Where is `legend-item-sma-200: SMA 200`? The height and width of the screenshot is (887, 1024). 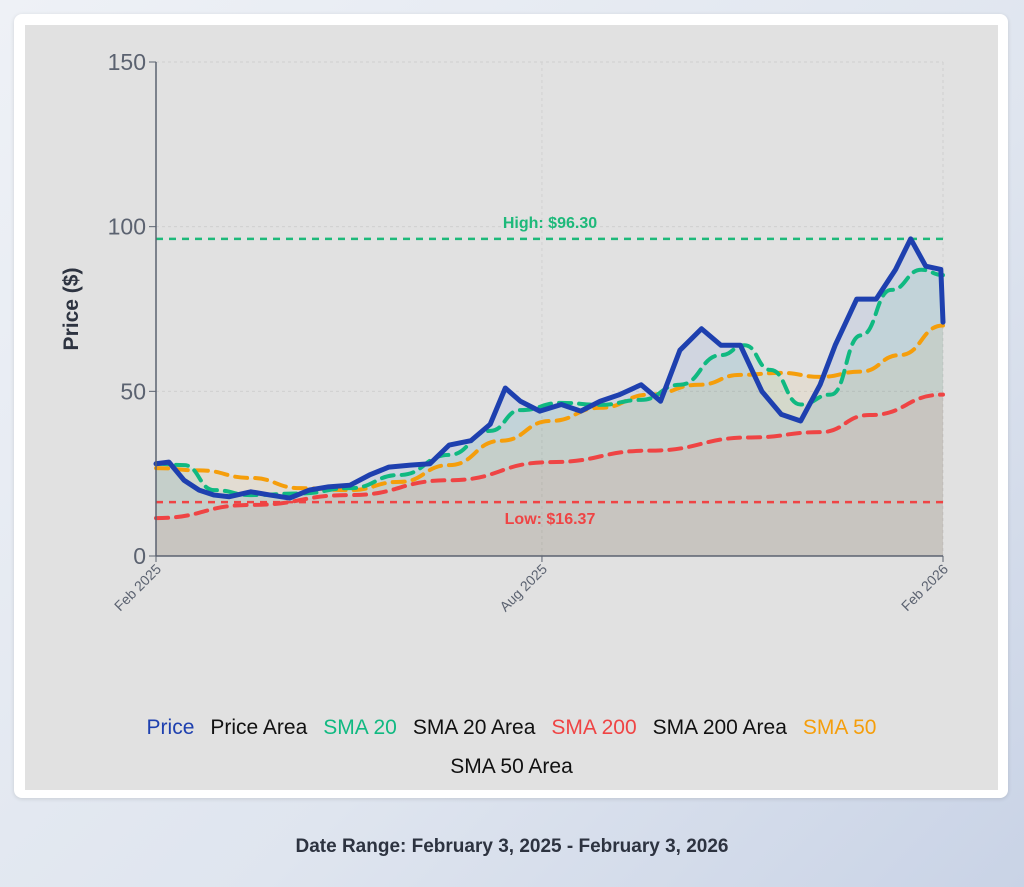 legend-item-sma-200: SMA 200 is located at coordinates (594, 727).